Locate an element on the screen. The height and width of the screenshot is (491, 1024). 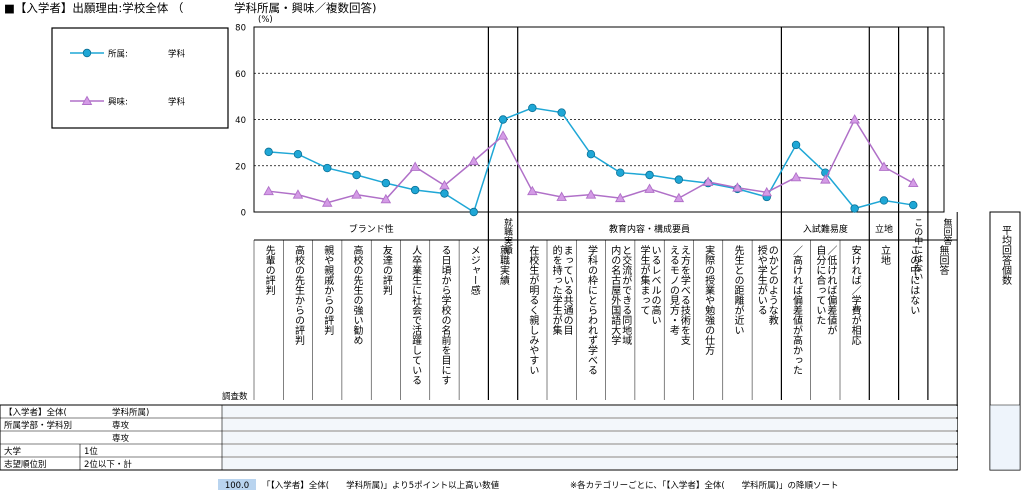
category-label: 友達の評判 is located at coordinates (386, 270).